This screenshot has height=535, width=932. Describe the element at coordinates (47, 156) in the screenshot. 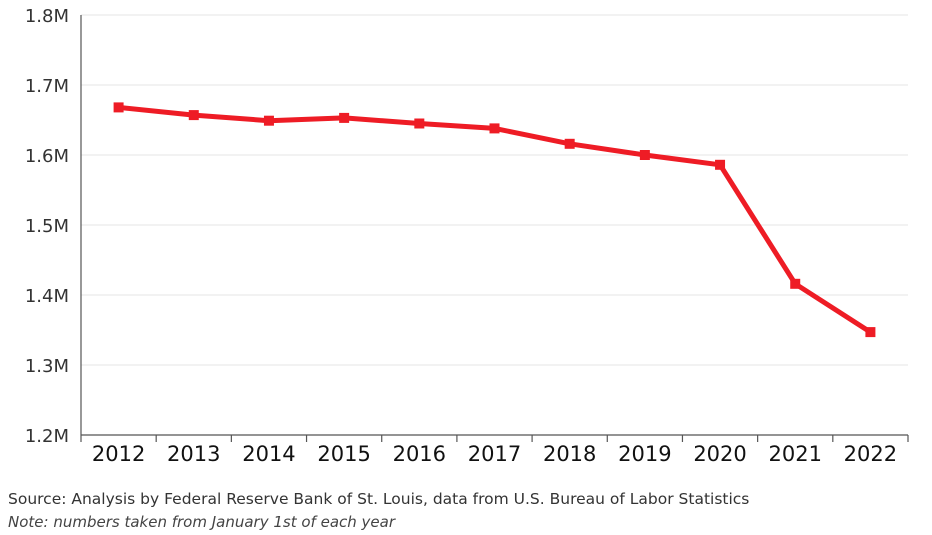

I see `y-tick-label: 1.6M` at that location.